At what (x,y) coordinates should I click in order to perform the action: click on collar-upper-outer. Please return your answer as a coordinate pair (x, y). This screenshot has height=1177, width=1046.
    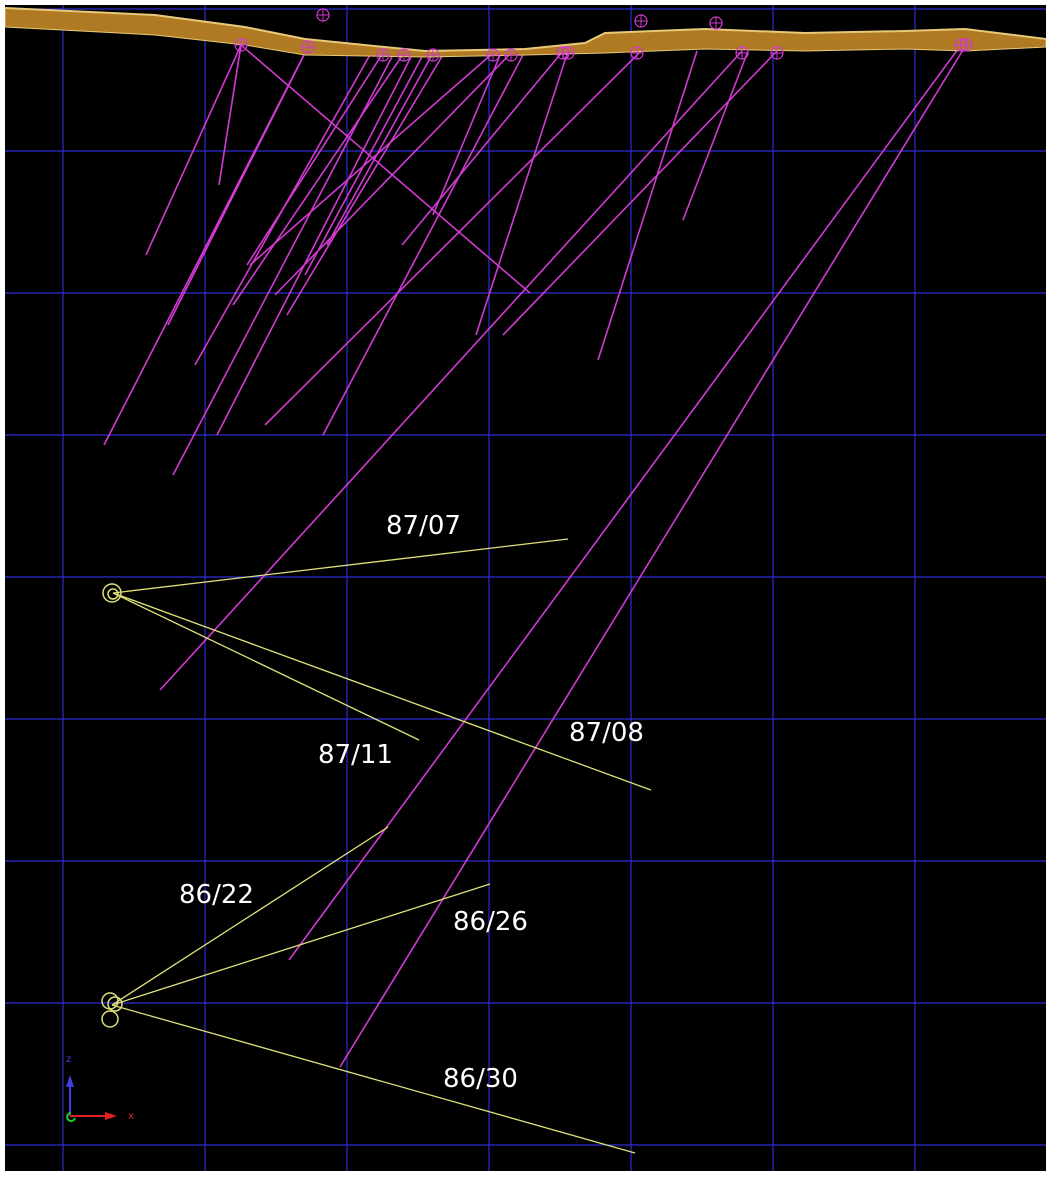
    Looking at the image, I should click on (112, 593).